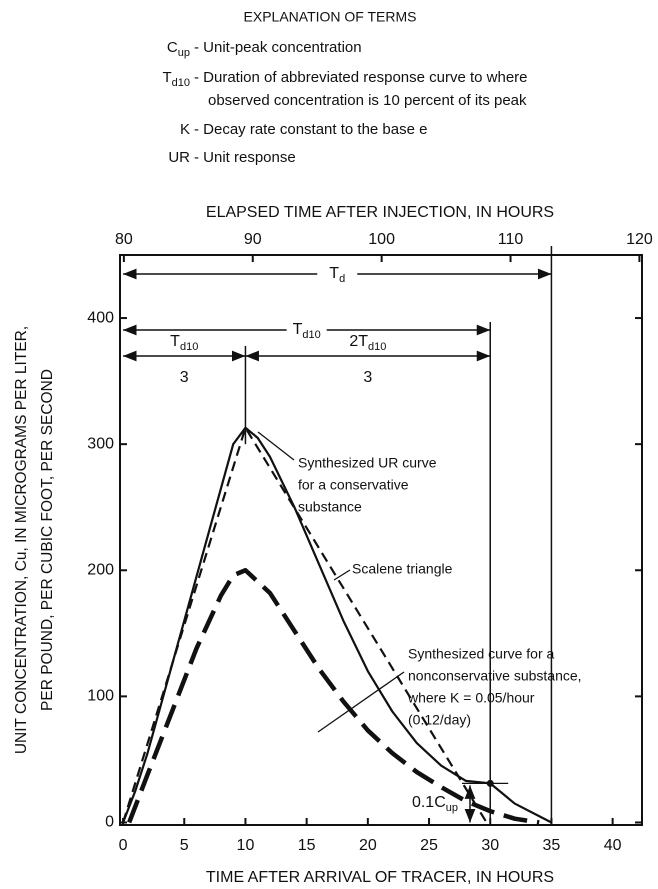 This screenshot has width=658, height=889. I want to click on y-axis-label: PER POUND, PER CUBIC FOOT, PER SECOND, so click(47, 540).